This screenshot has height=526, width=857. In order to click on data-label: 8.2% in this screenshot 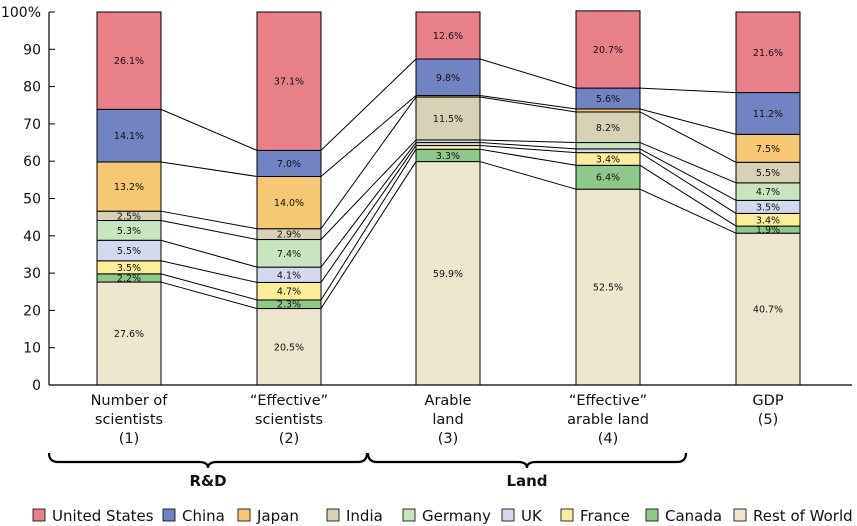, I will do `click(608, 128)`.